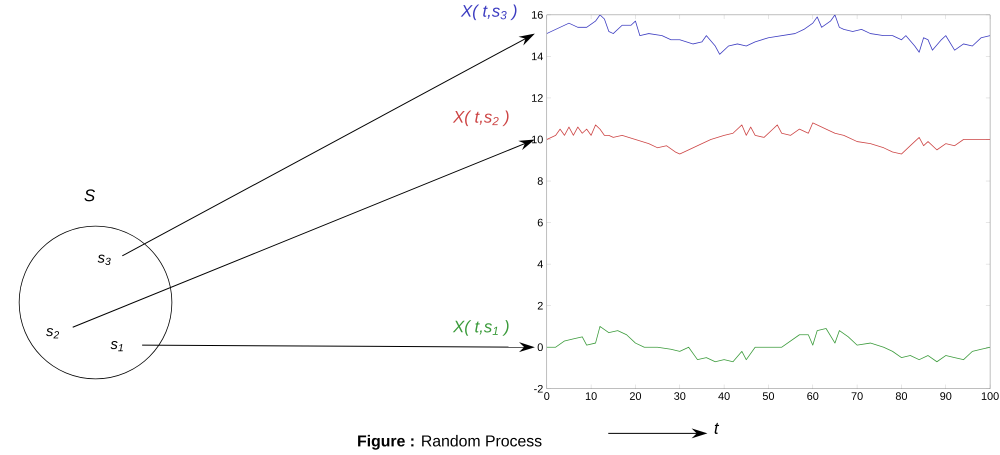  What do you see at coordinates (116, 346) in the screenshot?
I see `text: s$_{1}$` at bounding box center [116, 346].